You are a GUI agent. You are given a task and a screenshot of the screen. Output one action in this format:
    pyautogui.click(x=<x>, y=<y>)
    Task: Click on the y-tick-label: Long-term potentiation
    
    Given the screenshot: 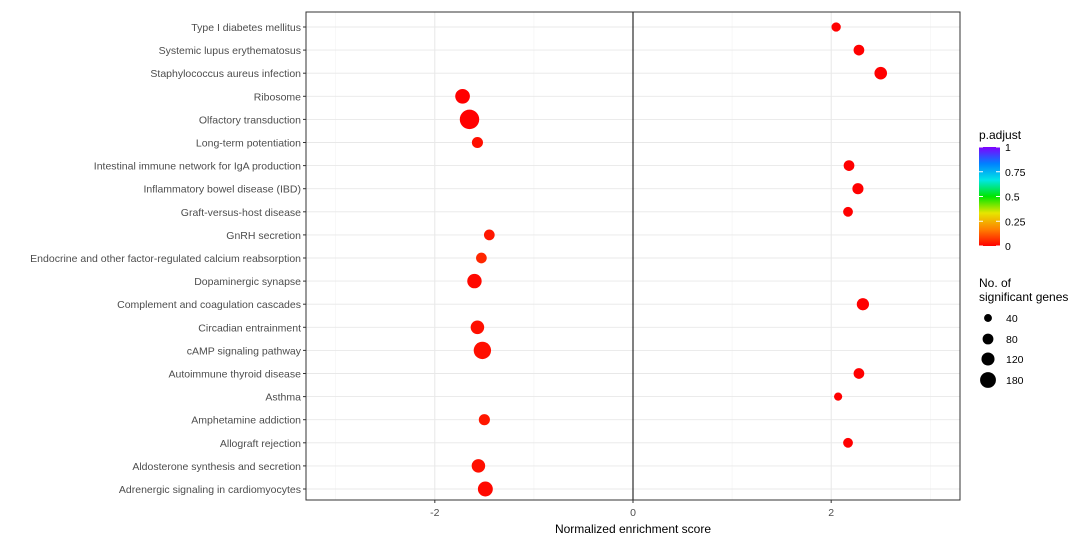 What is the action you would take?
    pyautogui.click(x=248, y=144)
    